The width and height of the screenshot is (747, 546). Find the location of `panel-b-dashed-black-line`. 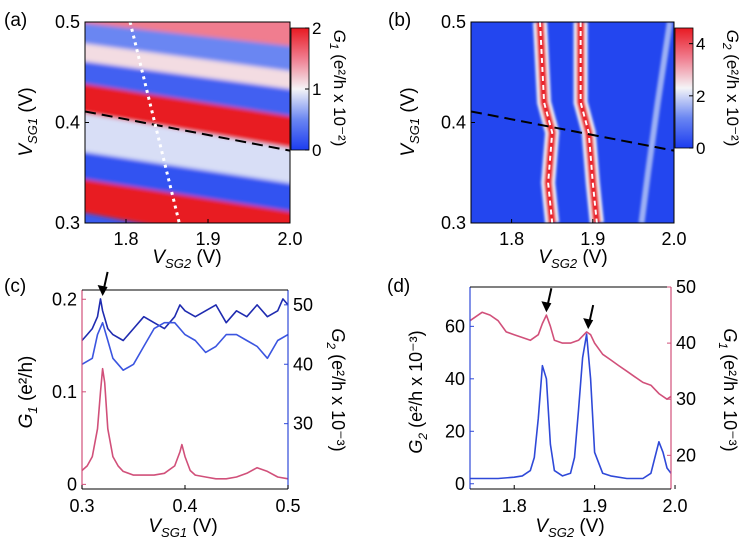

panel-b-dashed-black-line is located at coordinates (572, 131).